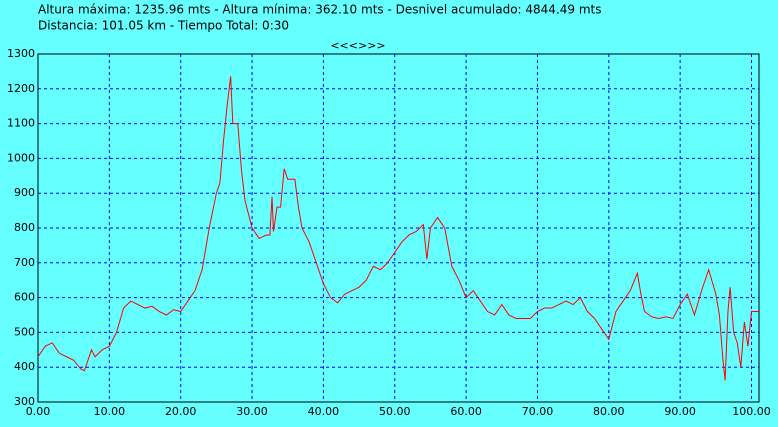  I want to click on y-tick-label: 700, so click(24, 262).